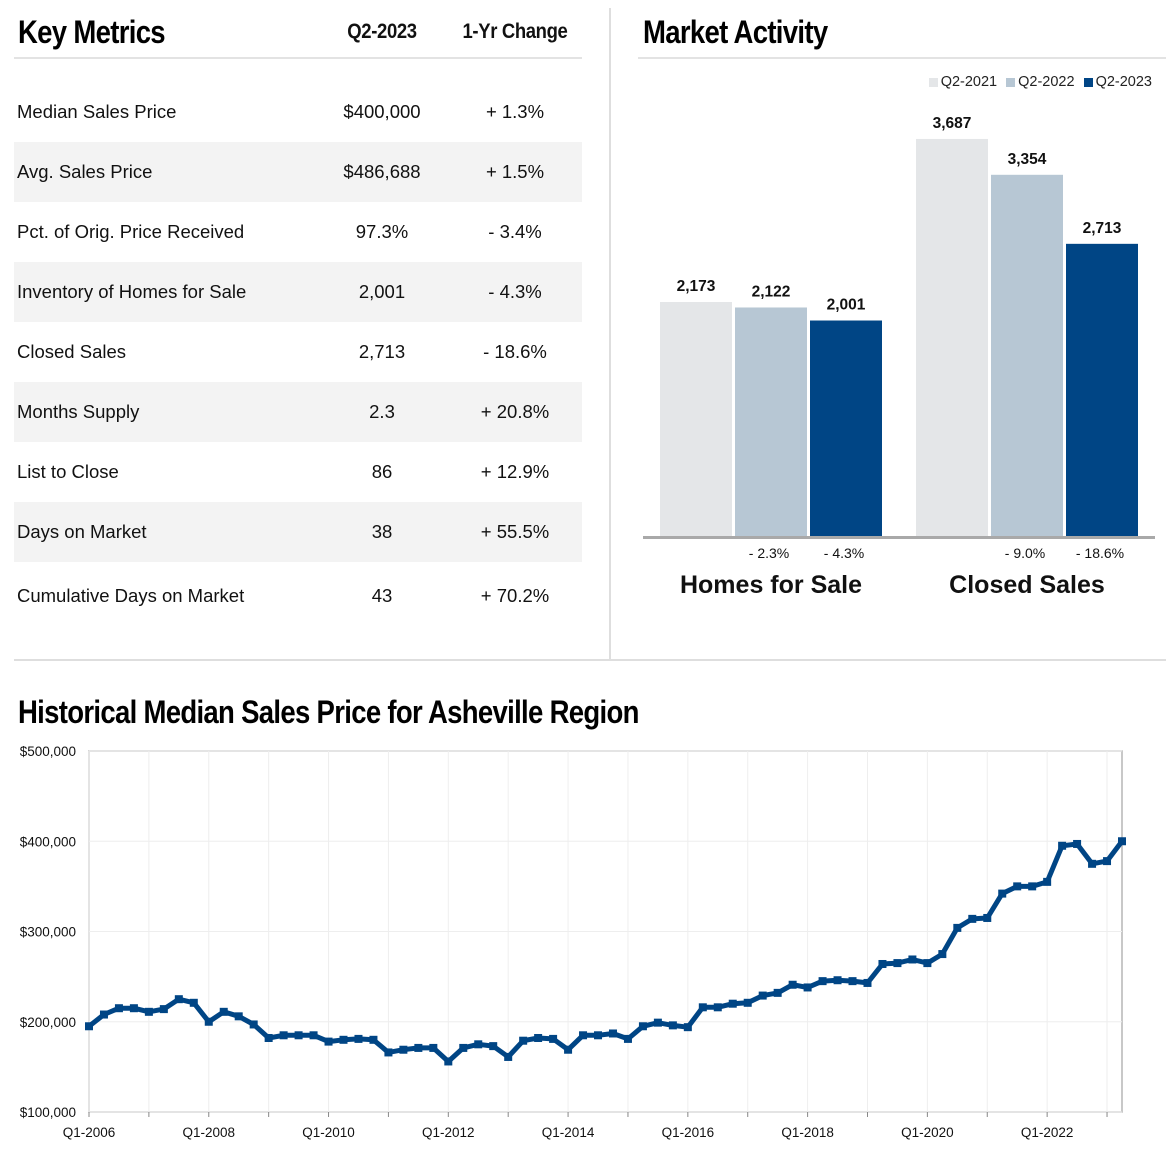  What do you see at coordinates (688, 1132) in the screenshot?
I see `x-tick-label: Q1-2016` at bounding box center [688, 1132].